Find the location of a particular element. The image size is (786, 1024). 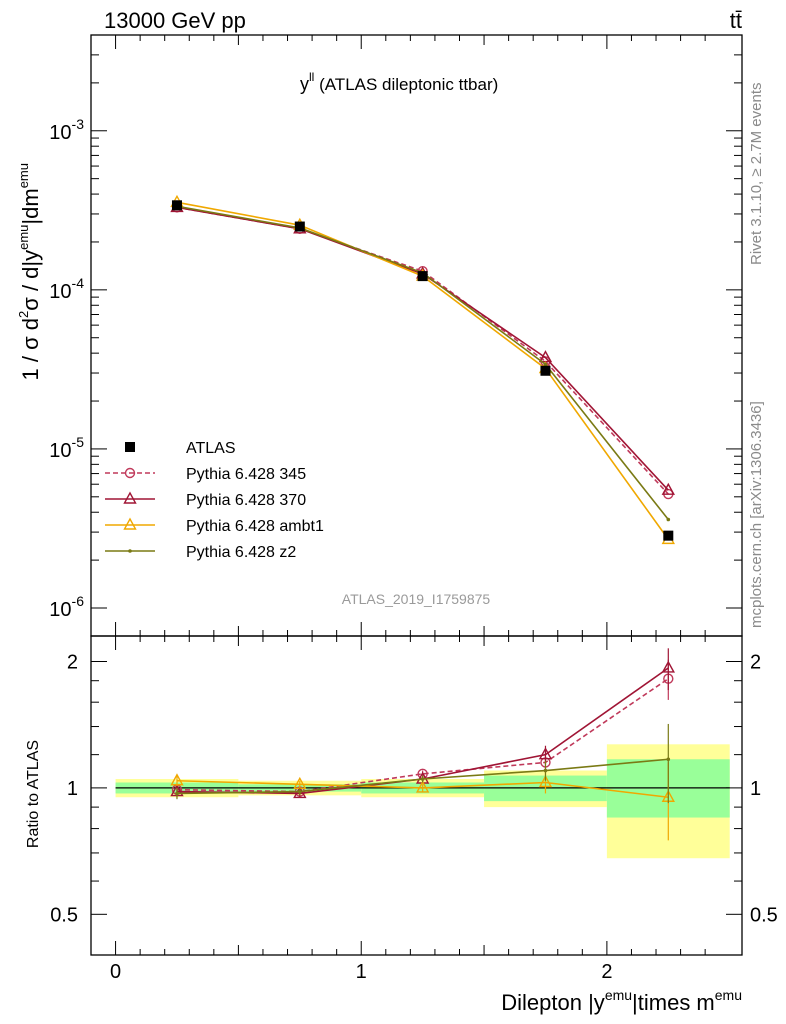

rivet-label: Rivet 3.1.10, ≥ 2.7M events is located at coordinates (756, 174).